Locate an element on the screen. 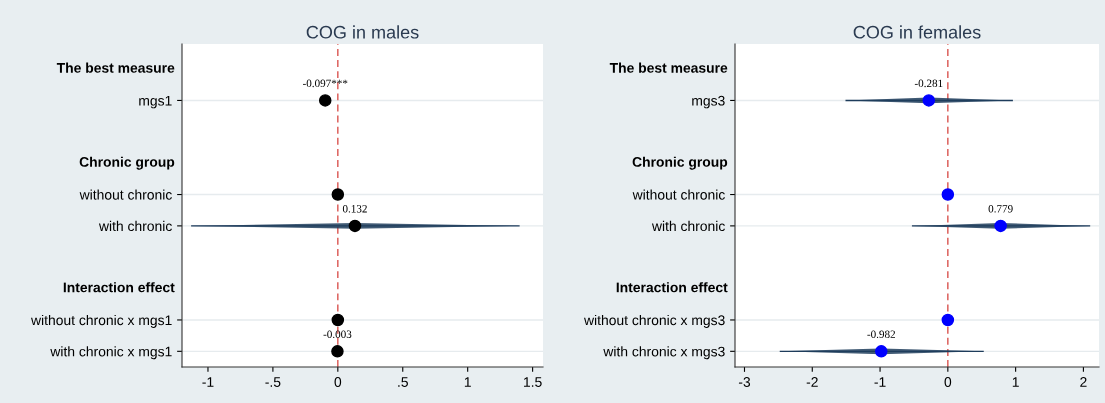 The image size is (1105, 403). y-tick-label: without chronic x mgs1 is located at coordinates (101, 321).